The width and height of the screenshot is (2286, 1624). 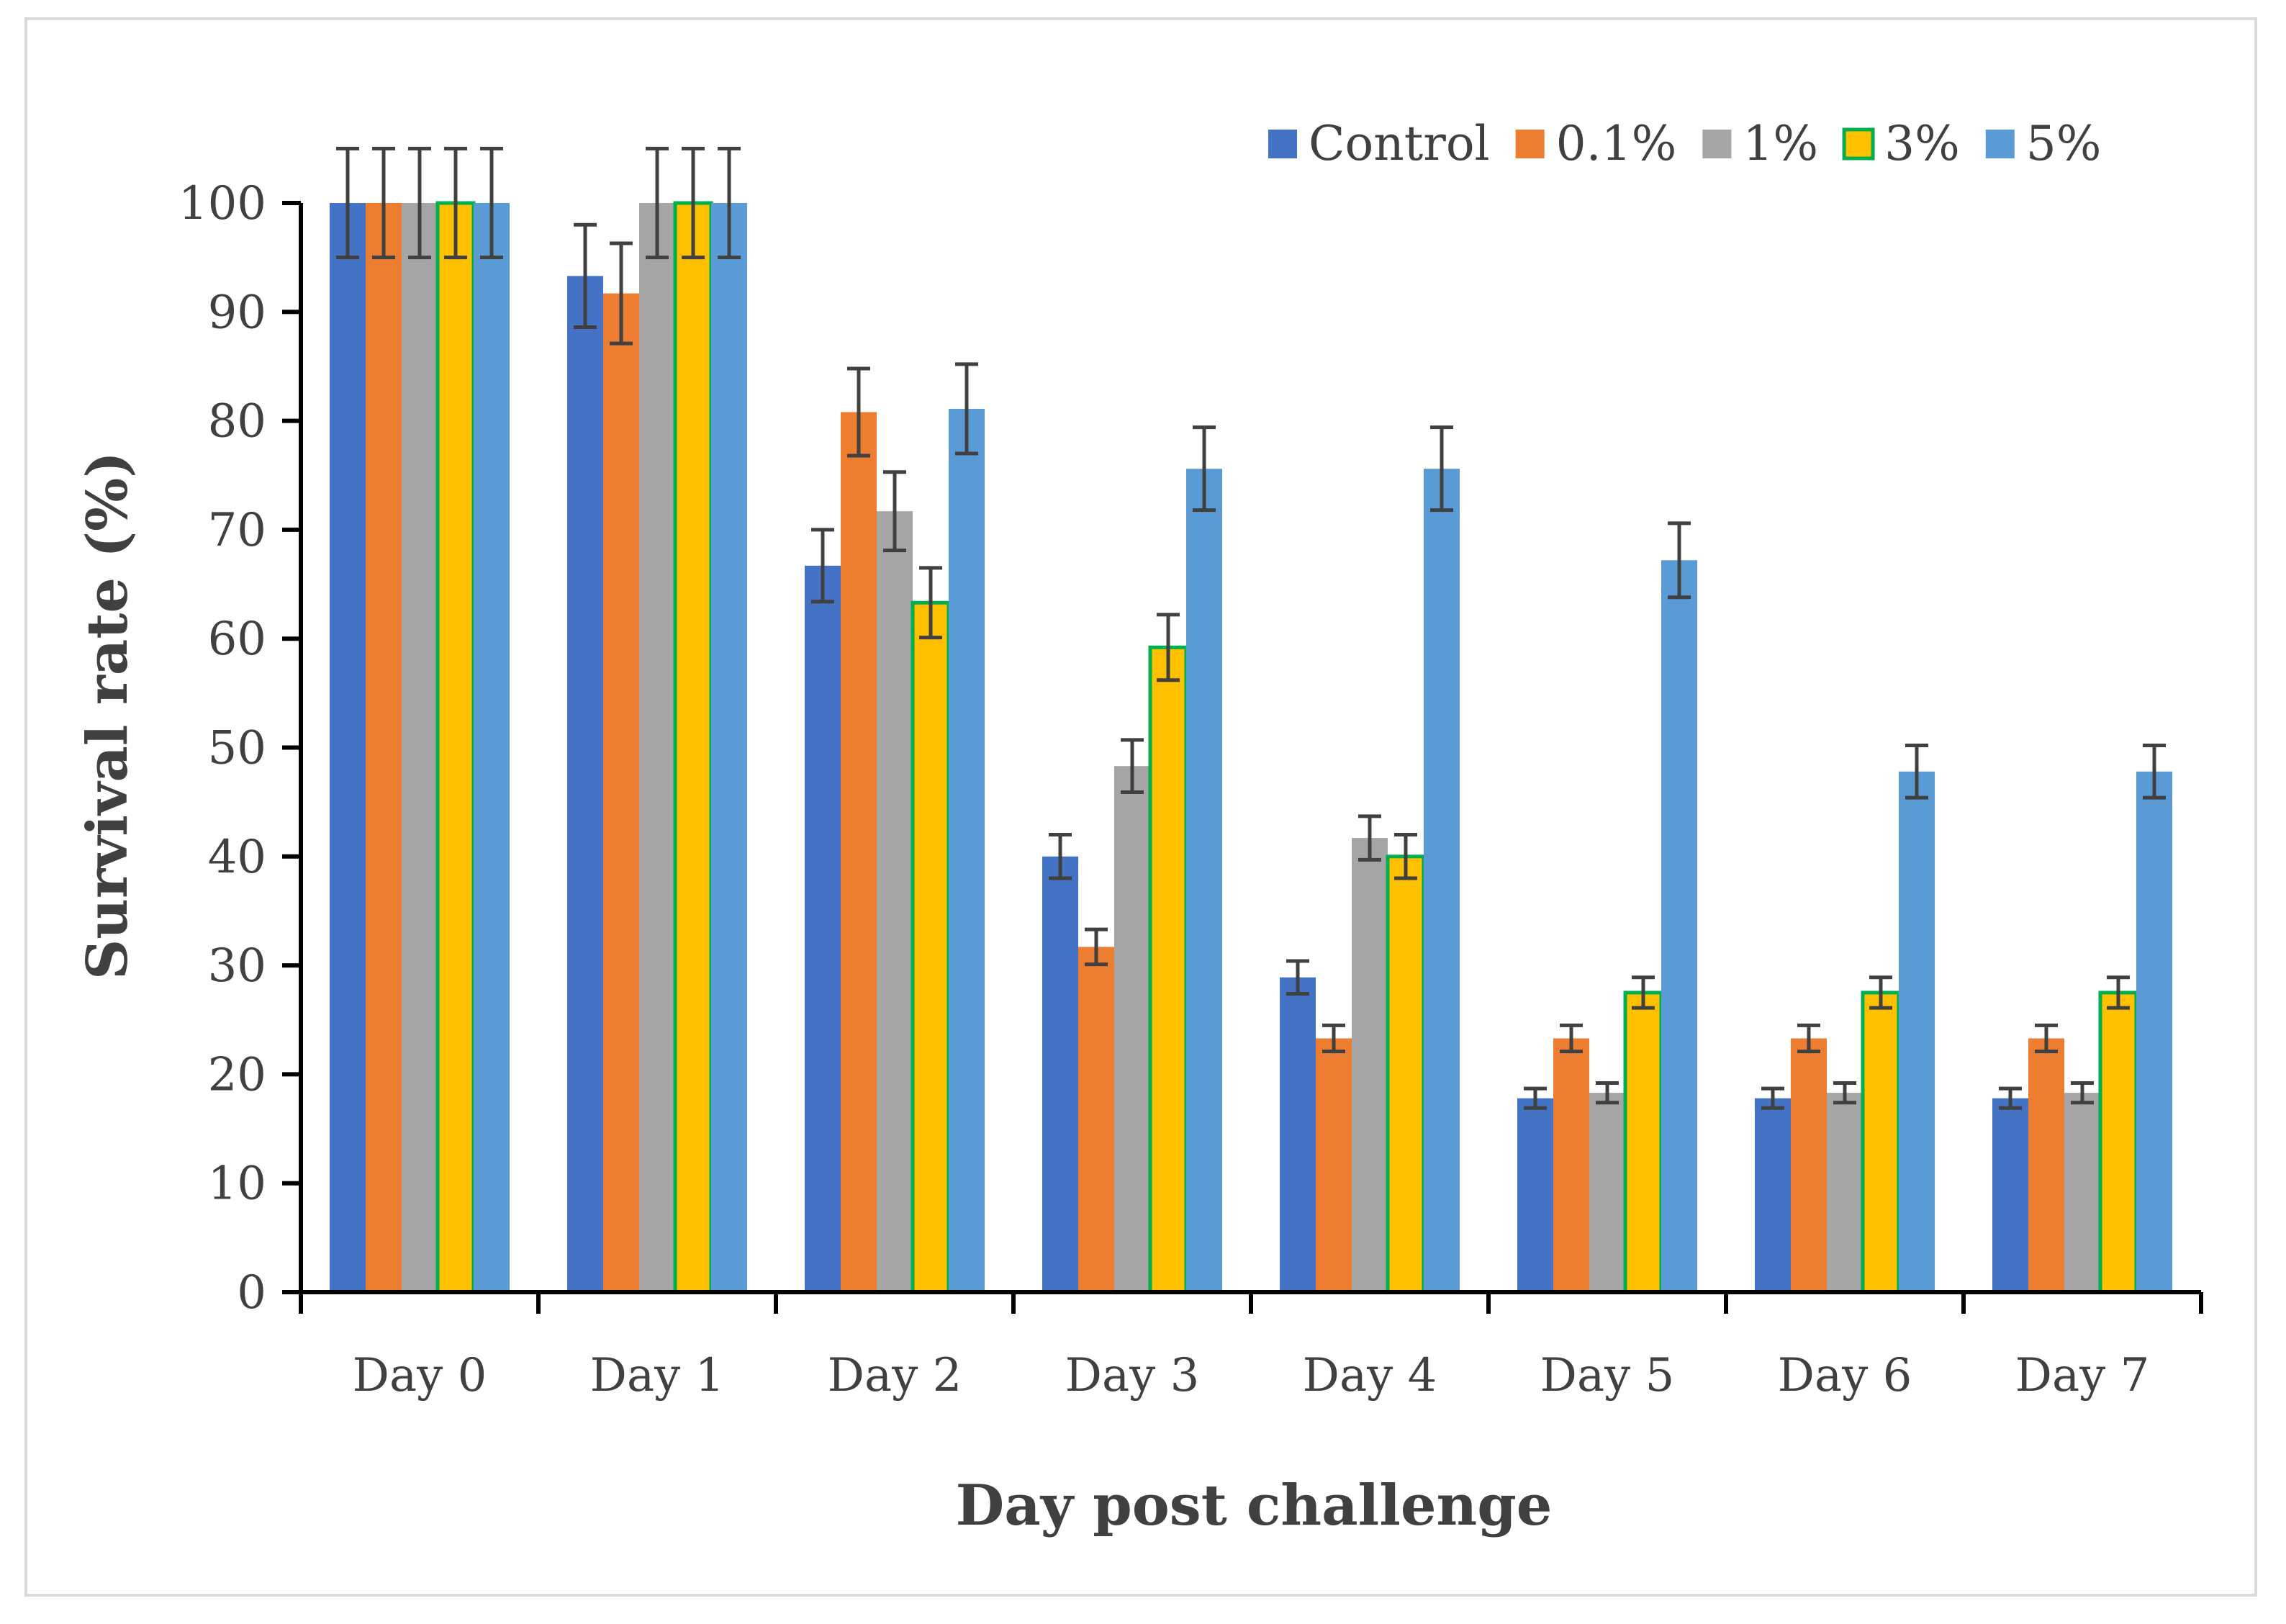 I want to click on legend-item: 1%, so click(x=1760, y=143).